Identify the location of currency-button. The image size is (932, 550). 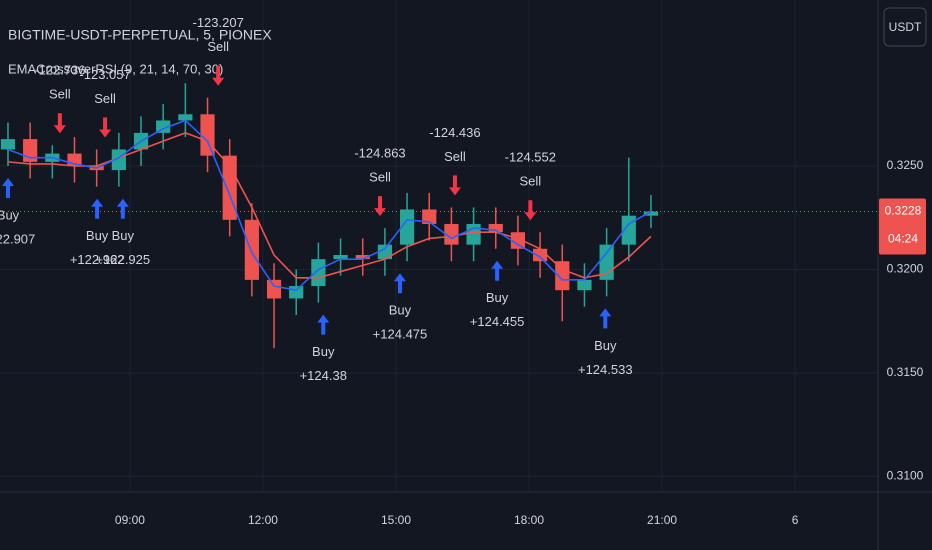
(905, 27).